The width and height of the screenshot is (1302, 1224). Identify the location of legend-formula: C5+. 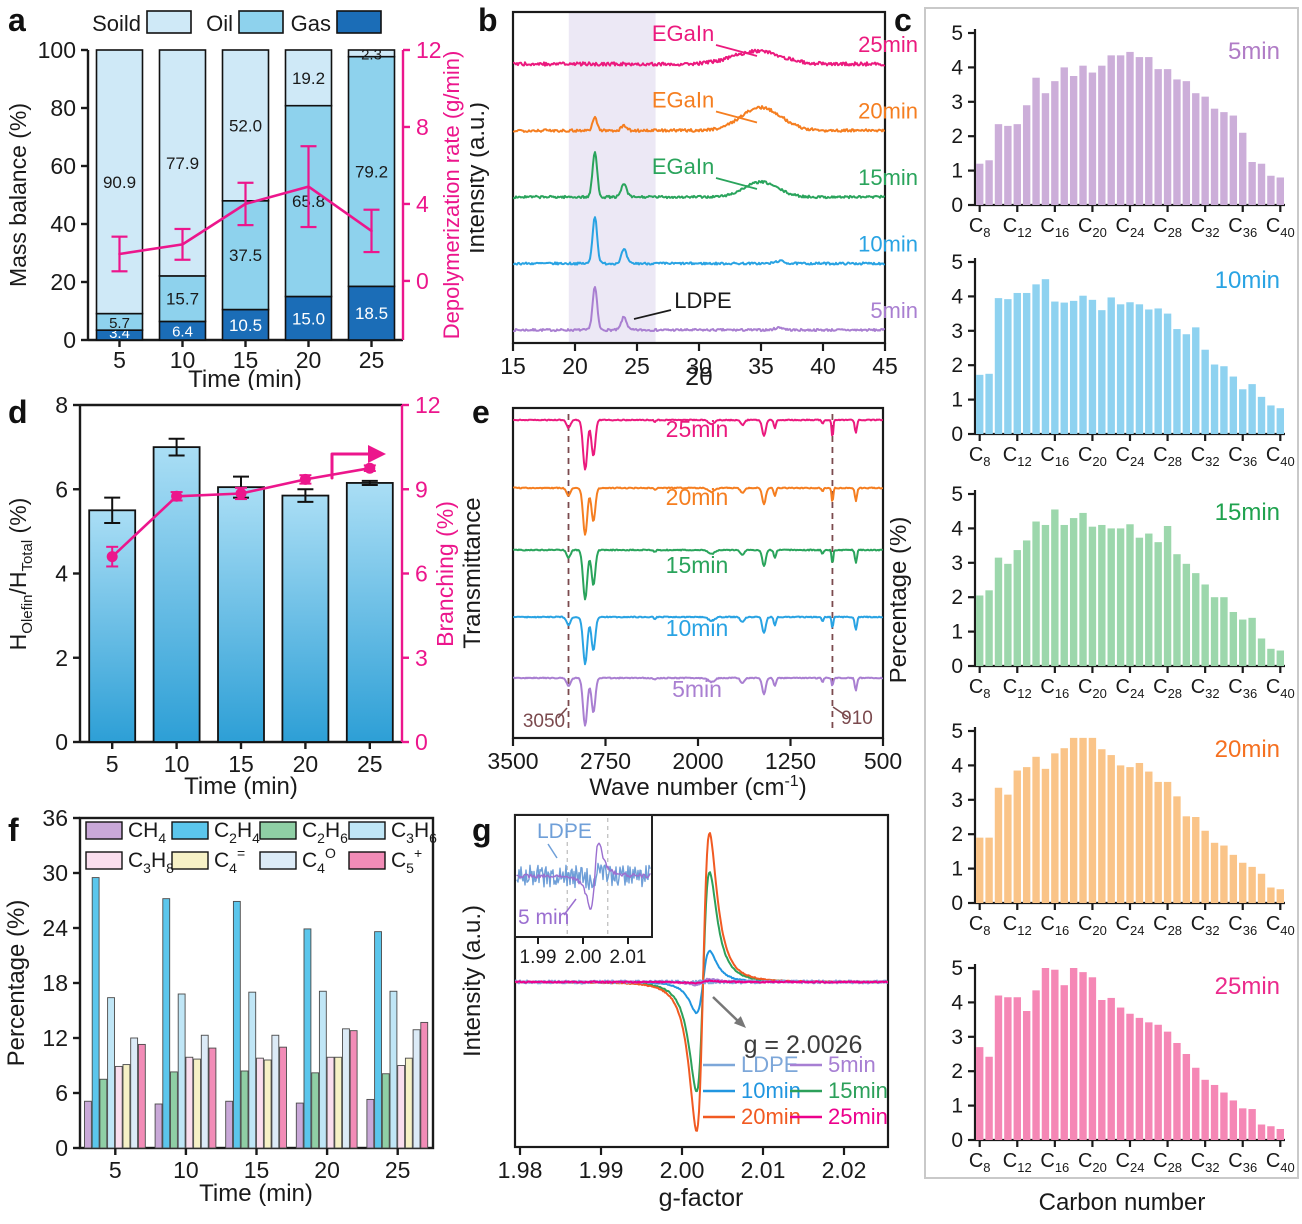
(406, 860).